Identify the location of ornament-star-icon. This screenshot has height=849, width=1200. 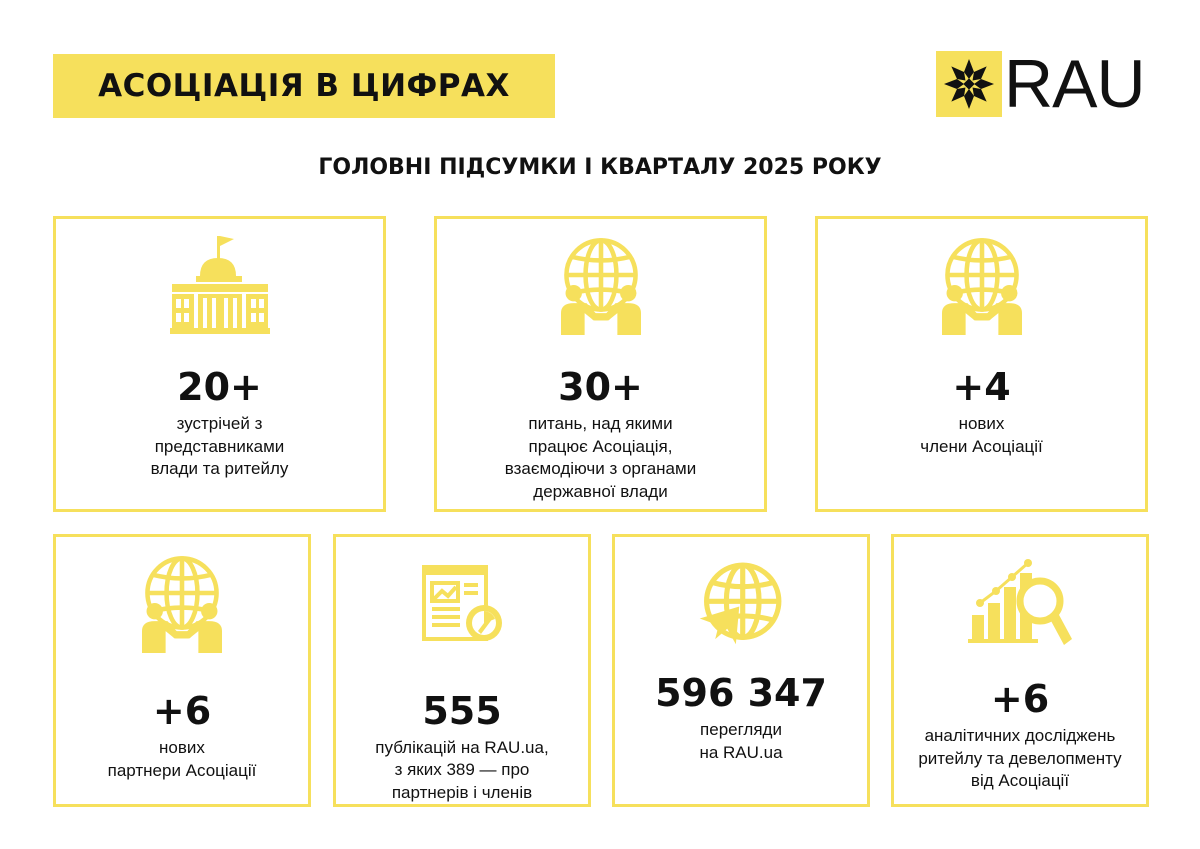
(969, 84).